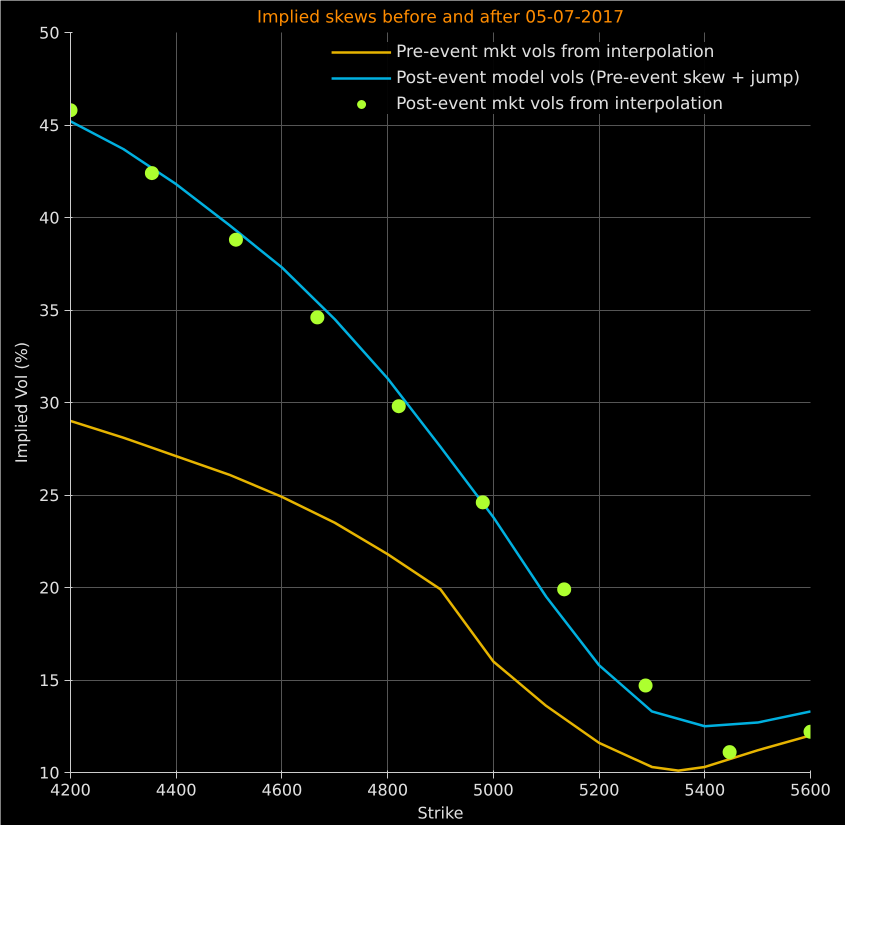  What do you see at coordinates (49, 588) in the screenshot?
I see `y-tick-label: 20` at bounding box center [49, 588].